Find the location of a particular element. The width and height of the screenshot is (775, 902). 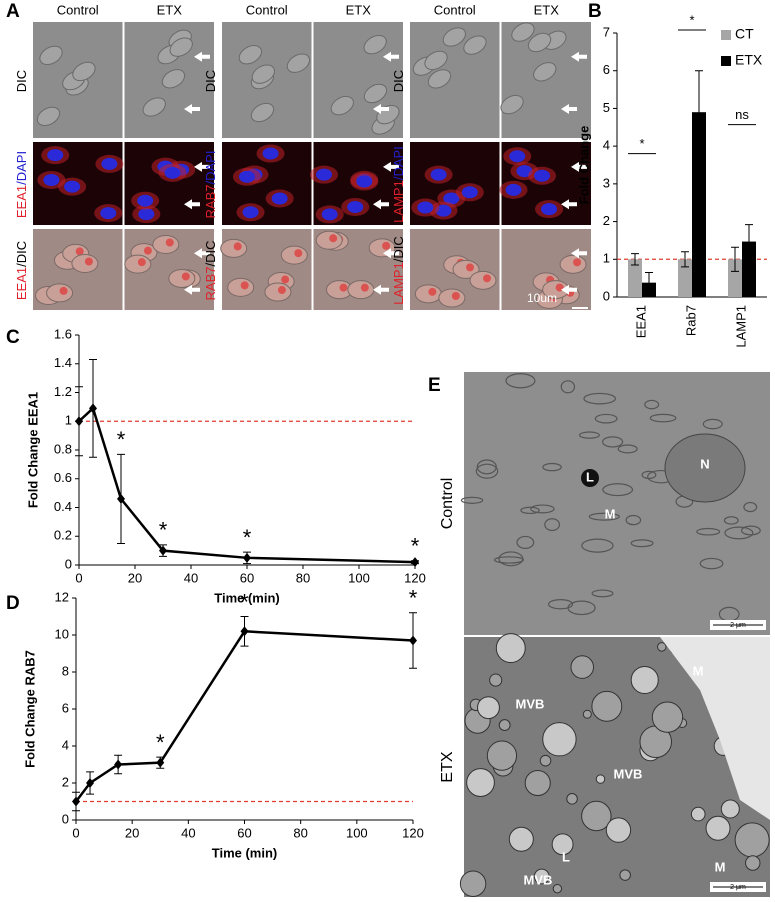

legend-label: CT is located at coordinates (744, 34).